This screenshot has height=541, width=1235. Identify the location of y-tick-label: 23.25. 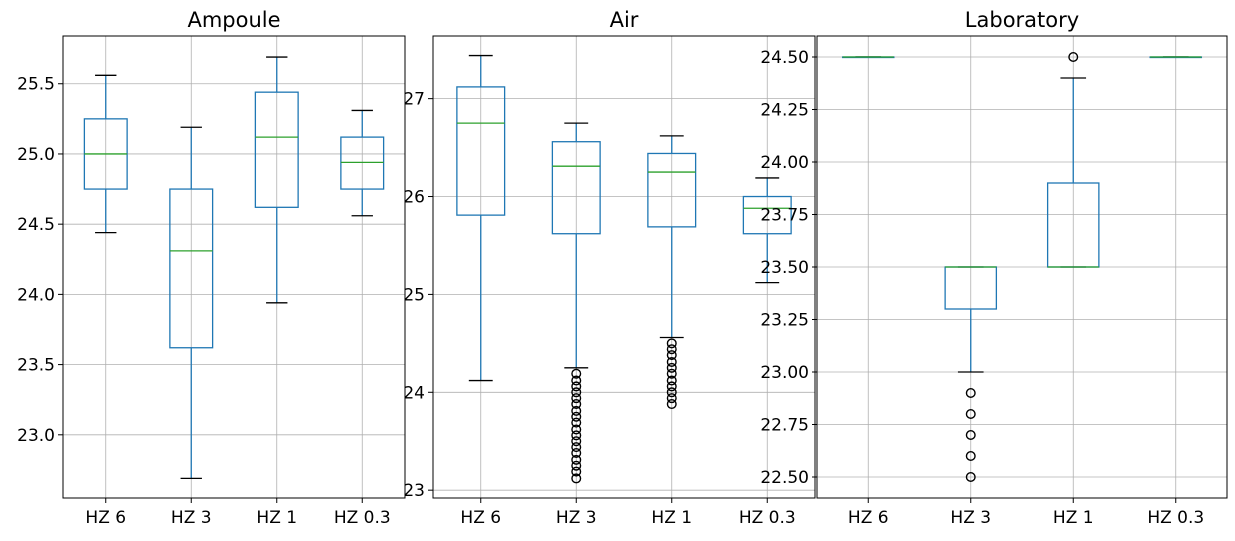
(784, 321).